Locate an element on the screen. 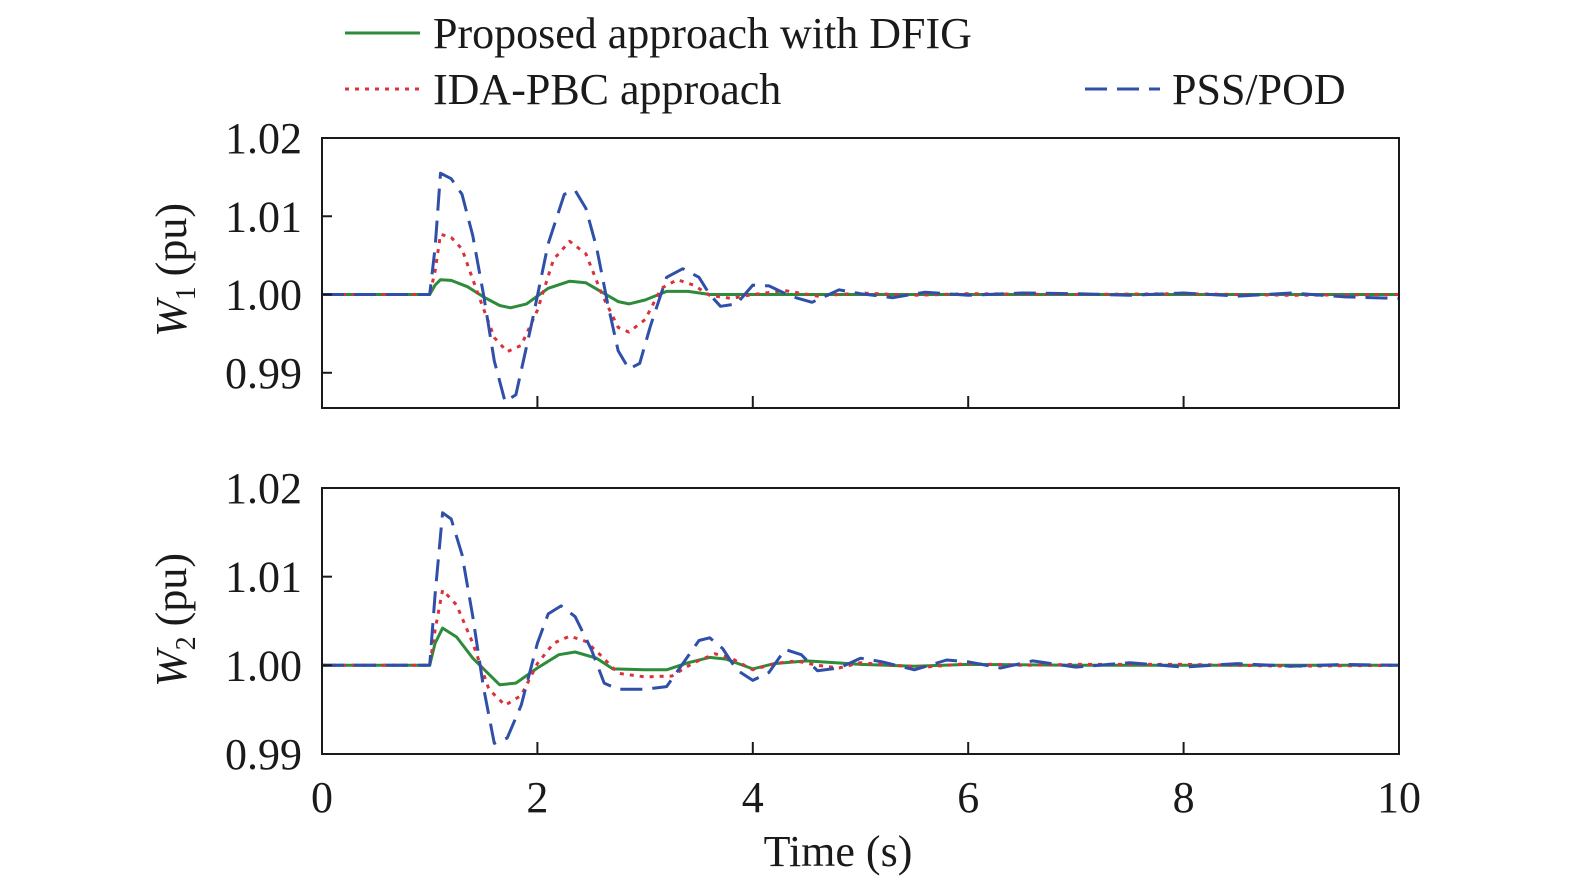 The height and width of the screenshot is (892, 1575). top-y-axis-label-unit: (pu) is located at coordinates (171, 239).